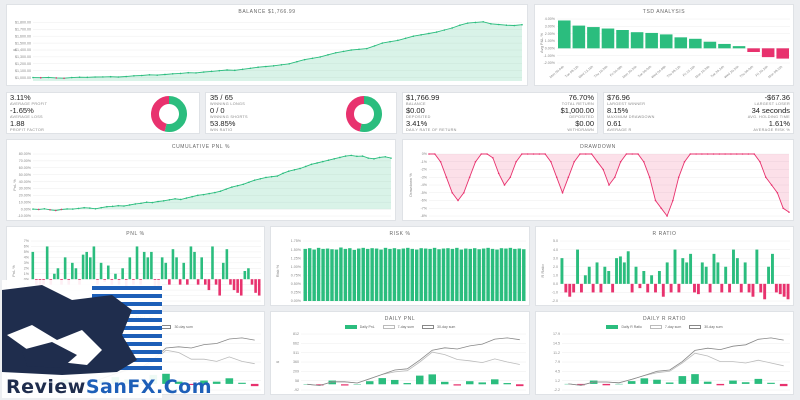 The image size is (800, 400). Describe the element at coordinates (423, 97) in the screenshot. I see `stat-value: $1,766.99` at that location.